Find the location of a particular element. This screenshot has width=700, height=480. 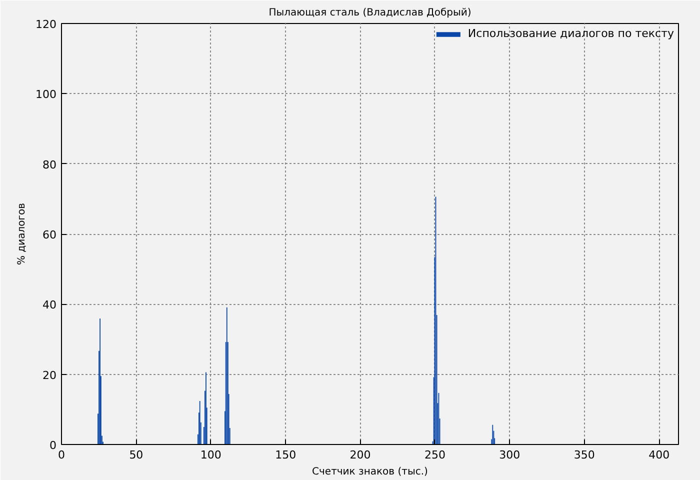

x-tick-label: 150 is located at coordinates (285, 455).